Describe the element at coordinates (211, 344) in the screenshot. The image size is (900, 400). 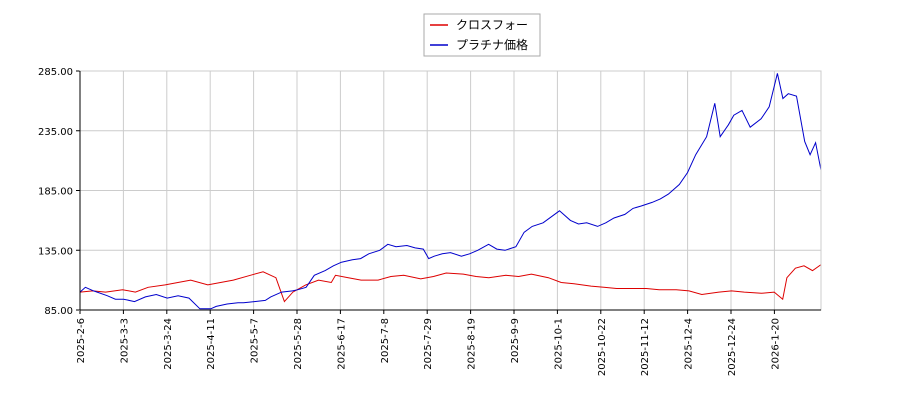
I see `x-tick-label: 2025-4-11` at that location.